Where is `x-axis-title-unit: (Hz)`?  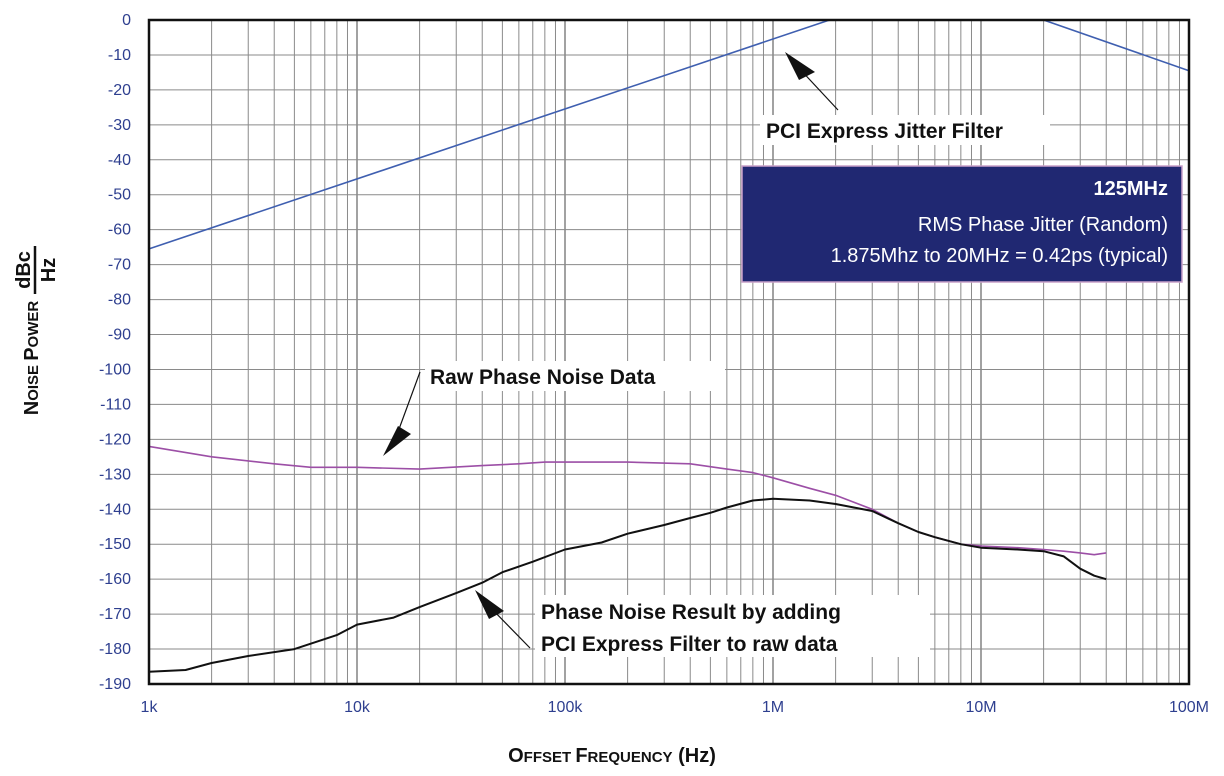
x-axis-title-unit: (Hz) is located at coordinates (694, 756).